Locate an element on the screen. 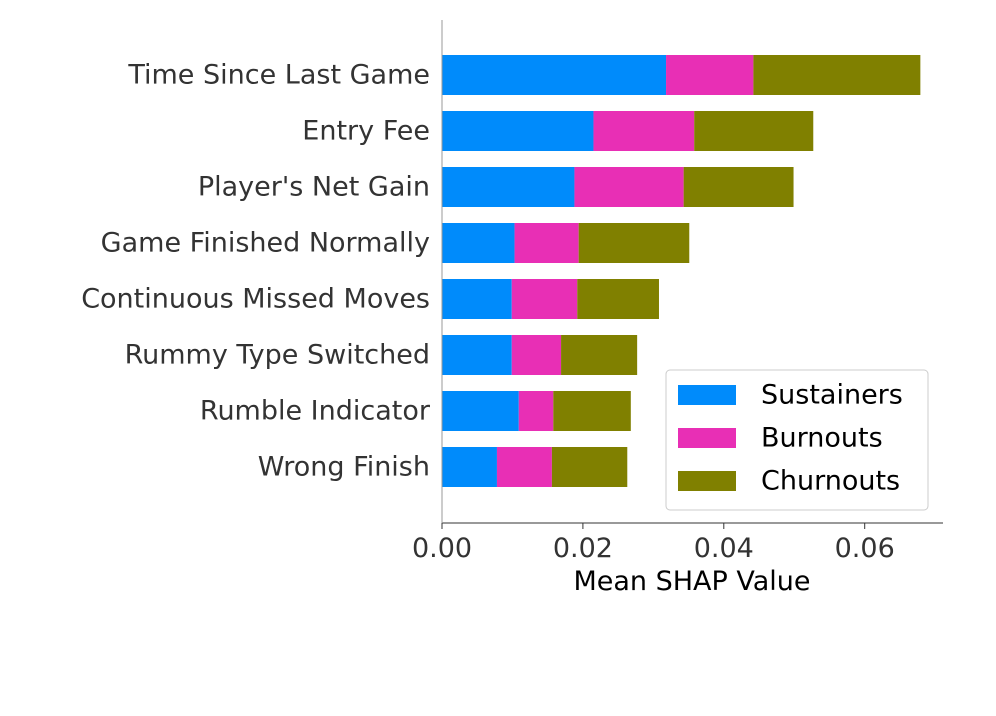  category-label: Rummy Type Switched is located at coordinates (277, 355).